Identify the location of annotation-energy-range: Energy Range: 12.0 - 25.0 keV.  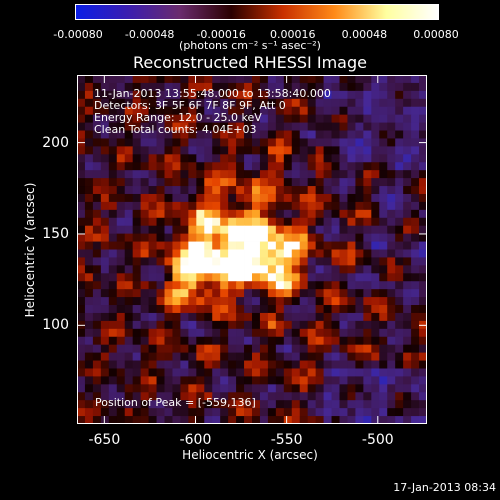
(178, 117).